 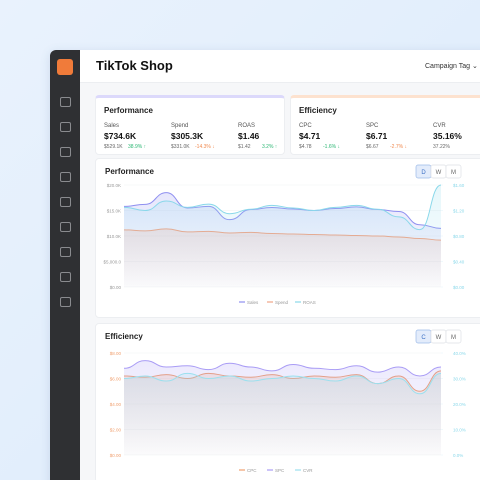 What do you see at coordinates (252, 470) in the screenshot?
I see `legend-label: CPC` at bounding box center [252, 470].